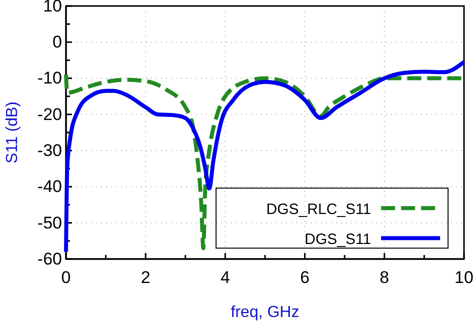  I want to click on y-tick-label: -60, so click(49, 258).